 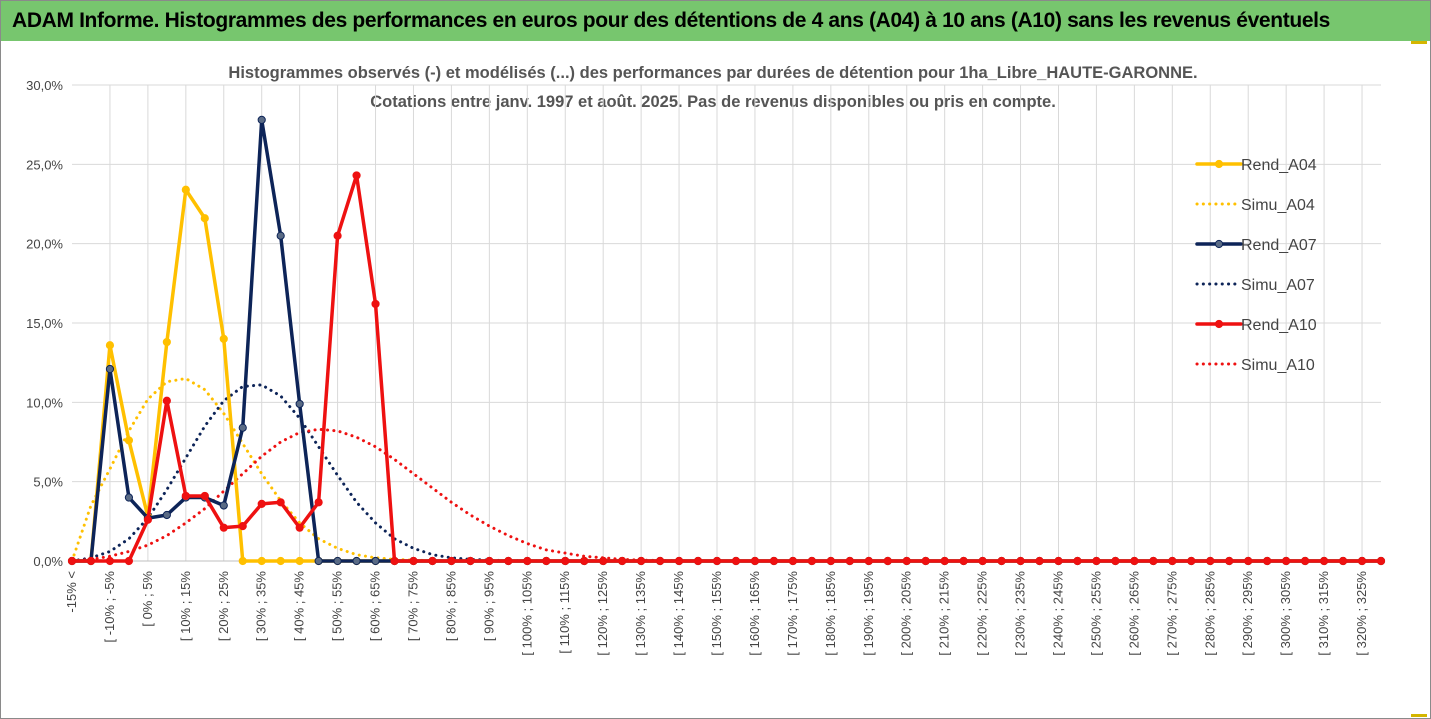 What do you see at coordinates (678, 613) in the screenshot?
I see `x-tick-label: [ 140% ; 145%` at bounding box center [678, 613].